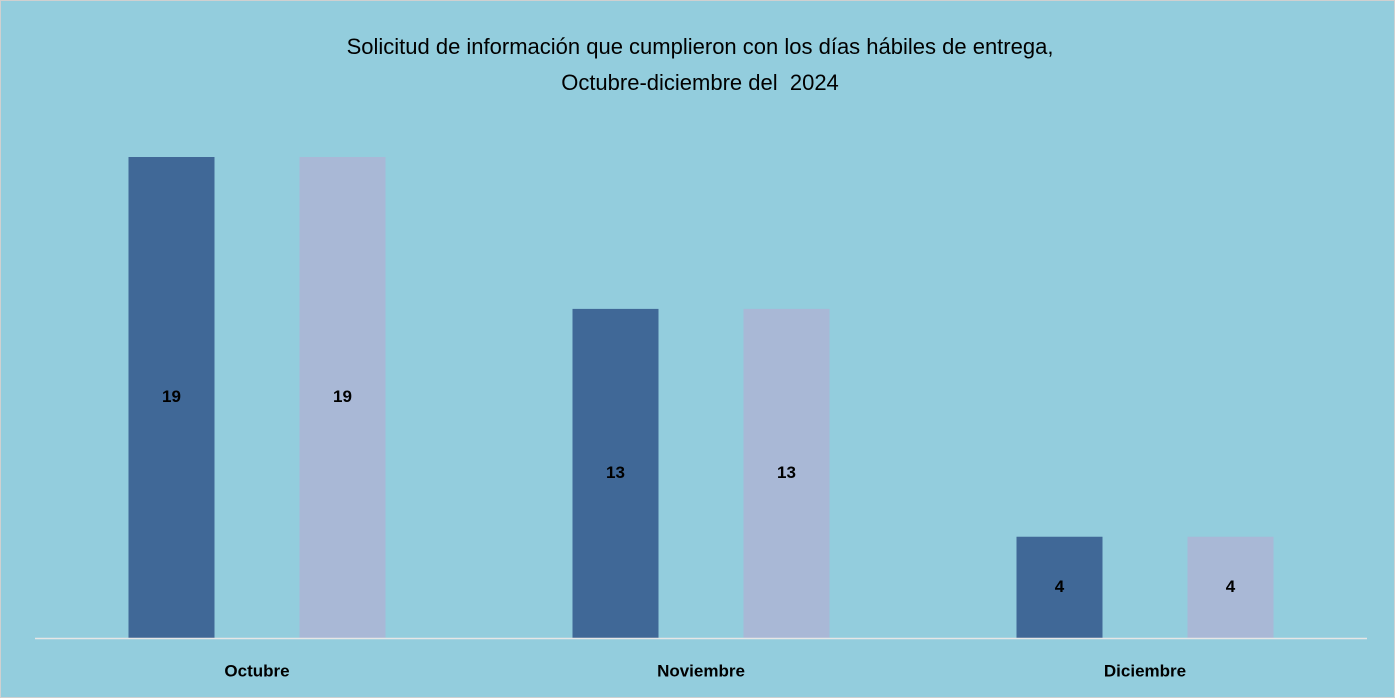  I want to click on chart-subtitle: Octubre-diciembre del 2024, so click(700, 82).